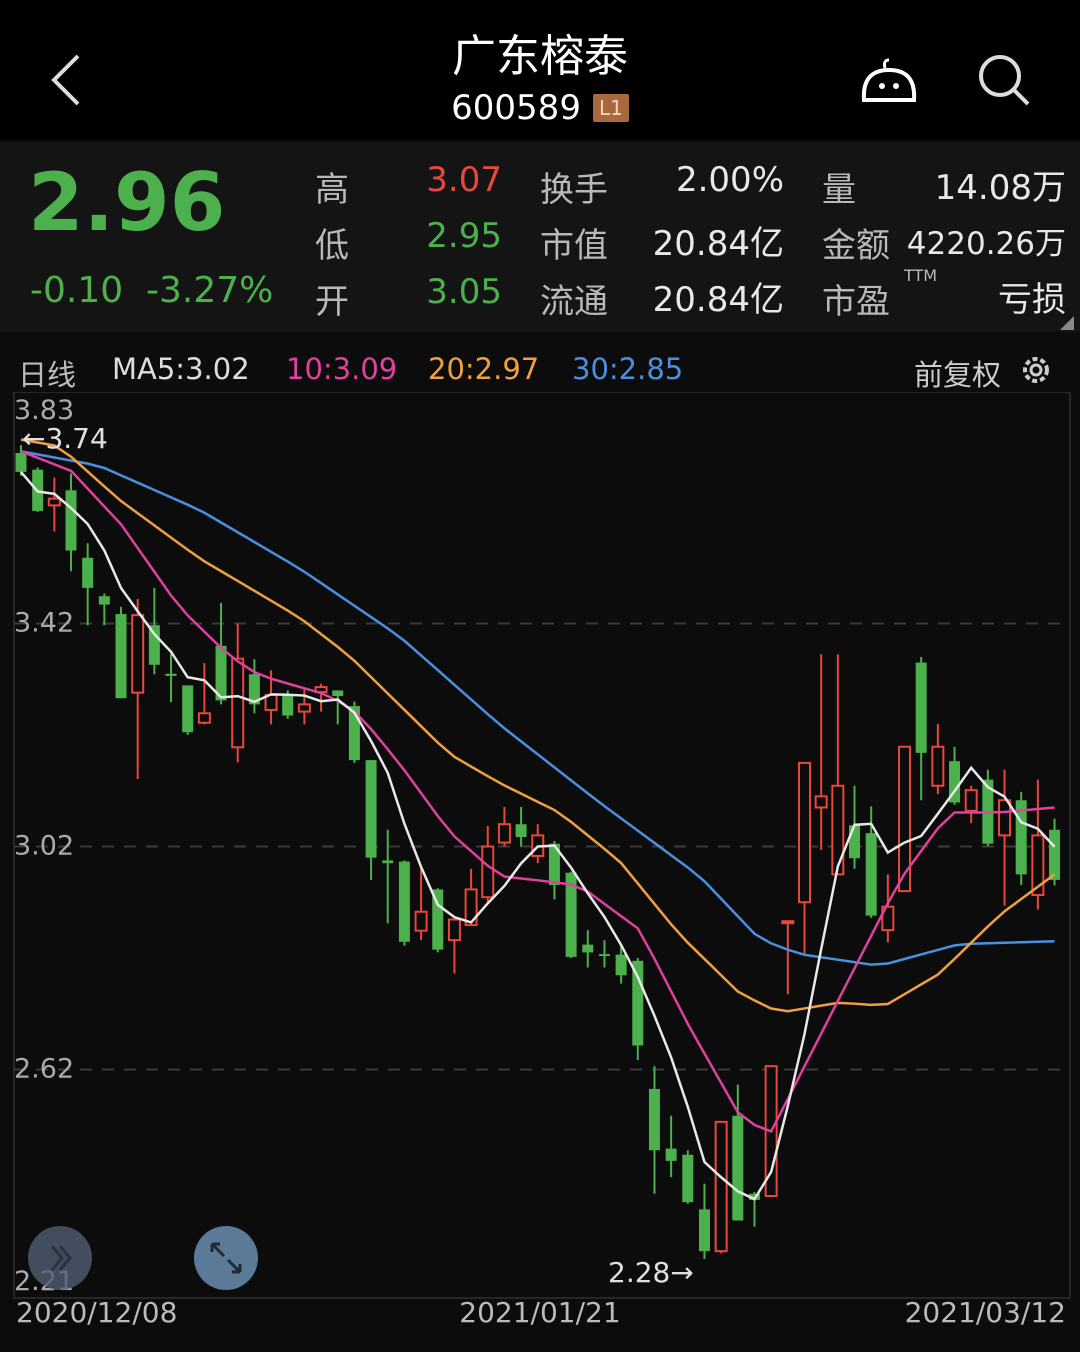  What do you see at coordinates (651, 1272) in the screenshot?
I see `min-price-annotation: 2.28→` at bounding box center [651, 1272].